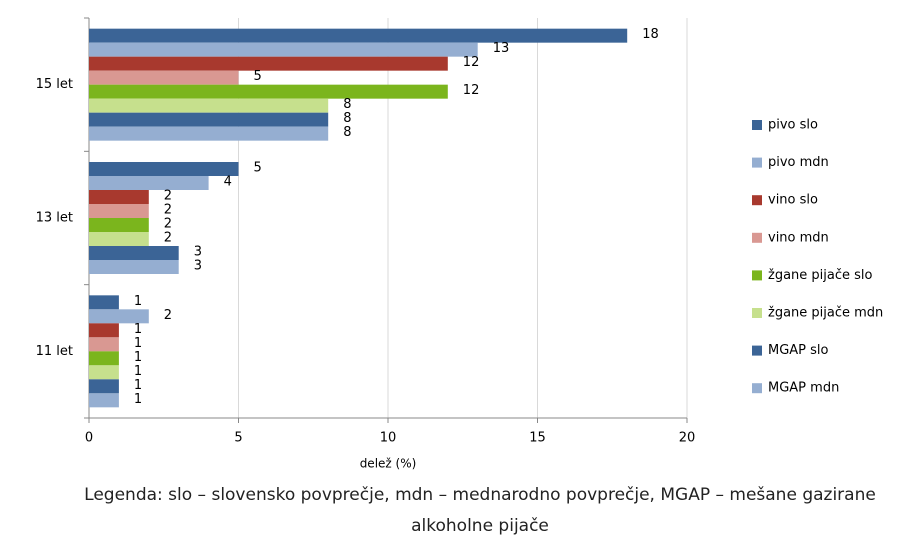  I want to click on legend-label: žgane pijače mdn, so click(825, 313).